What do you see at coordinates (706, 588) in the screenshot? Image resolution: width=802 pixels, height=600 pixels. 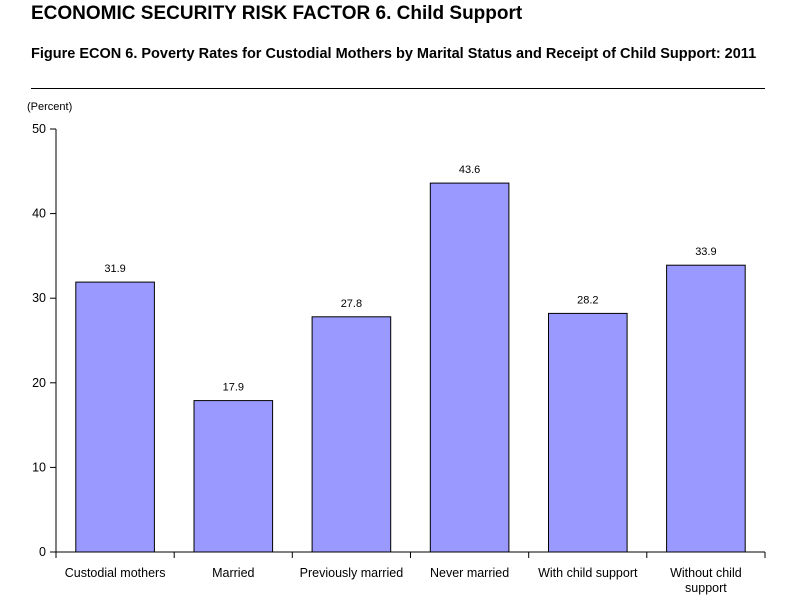 I see `x-tick-label-line: support` at bounding box center [706, 588].